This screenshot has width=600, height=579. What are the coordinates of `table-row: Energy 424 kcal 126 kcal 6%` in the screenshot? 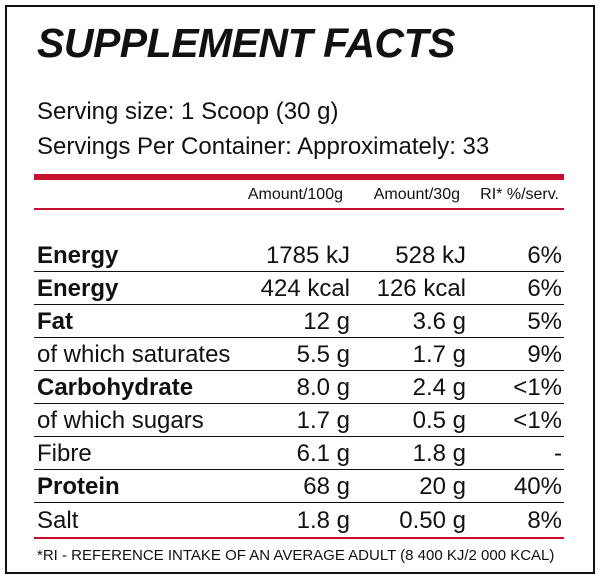 It's located at (299, 288).